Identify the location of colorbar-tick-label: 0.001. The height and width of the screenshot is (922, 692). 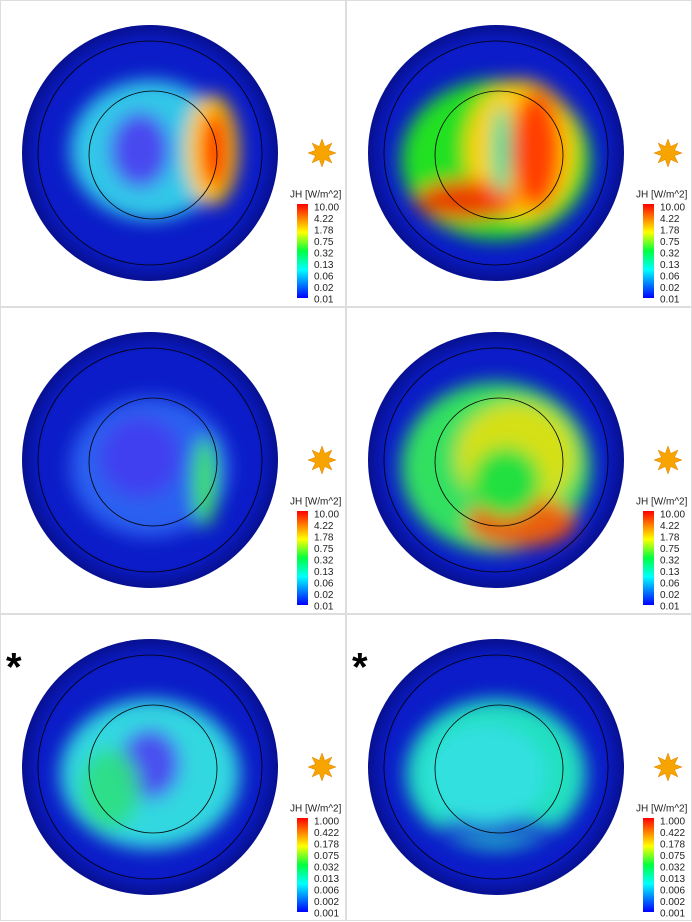
(672, 914).